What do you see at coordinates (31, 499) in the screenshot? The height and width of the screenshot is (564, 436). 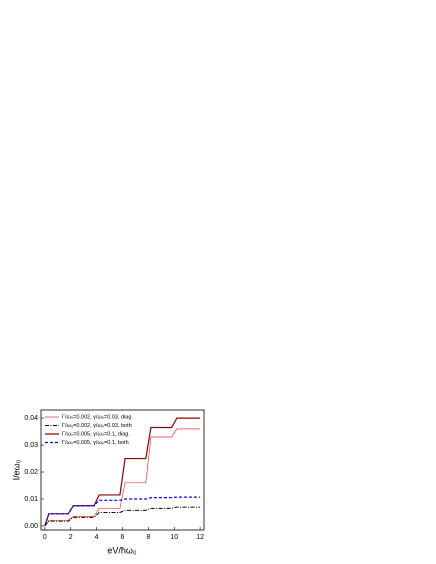 I see `y-tick-label: 0.01` at bounding box center [31, 499].